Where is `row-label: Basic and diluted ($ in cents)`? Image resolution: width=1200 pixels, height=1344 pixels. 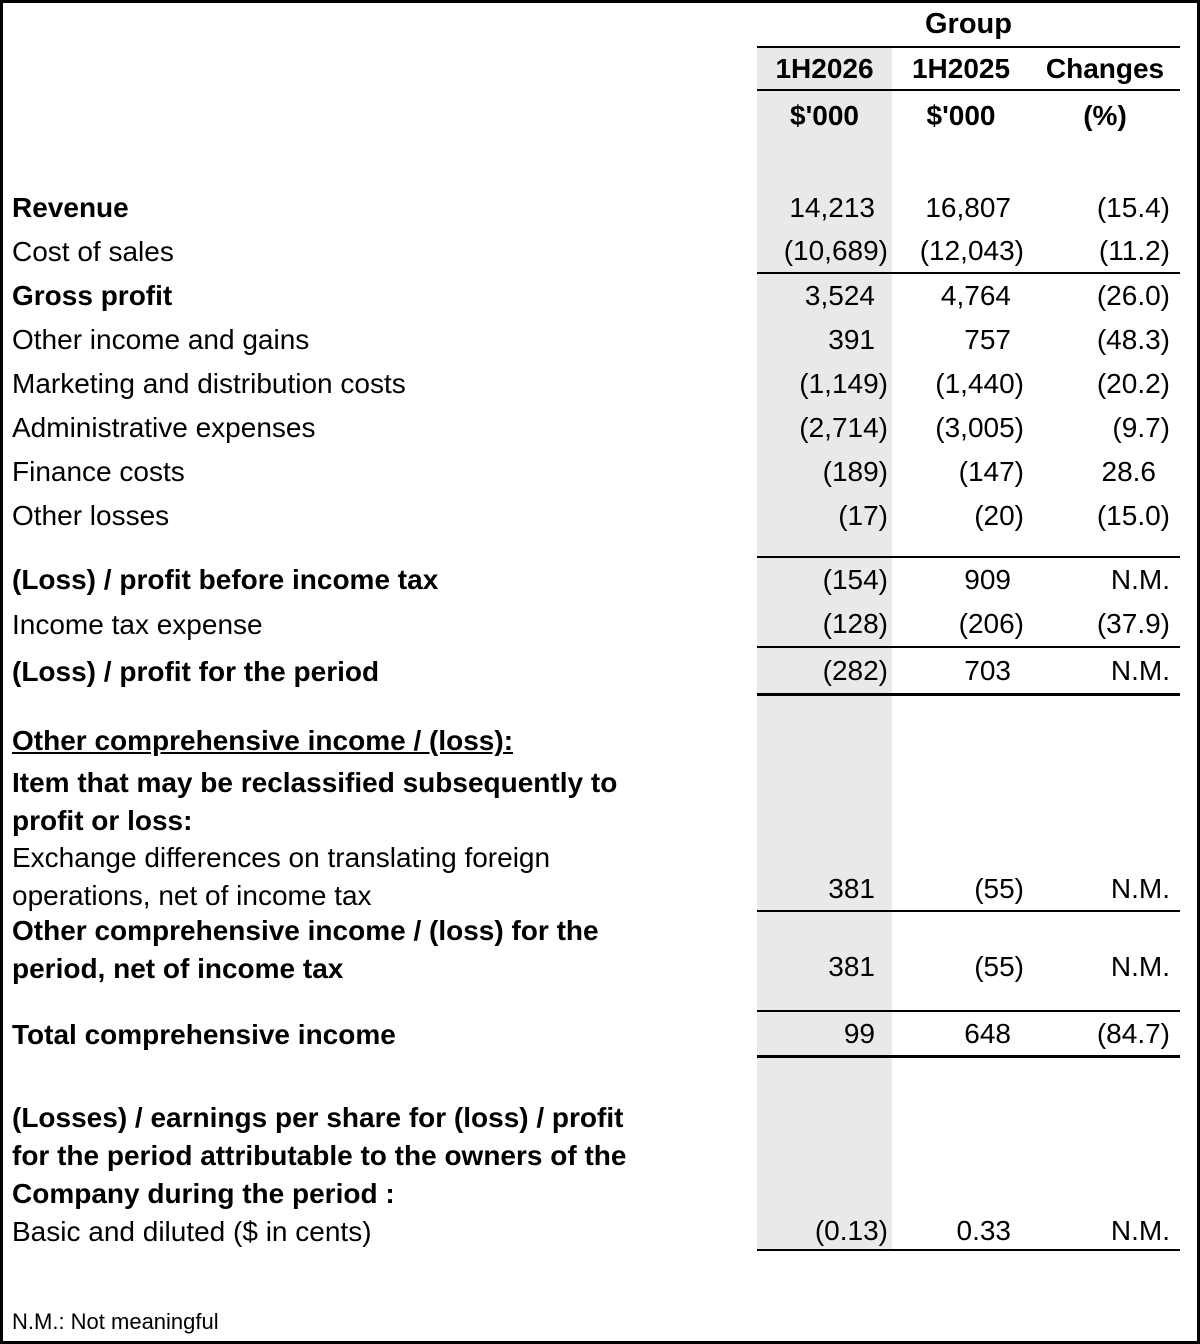 row-label: Basic and diluted ($ in cents) is located at coordinates (192, 1231).